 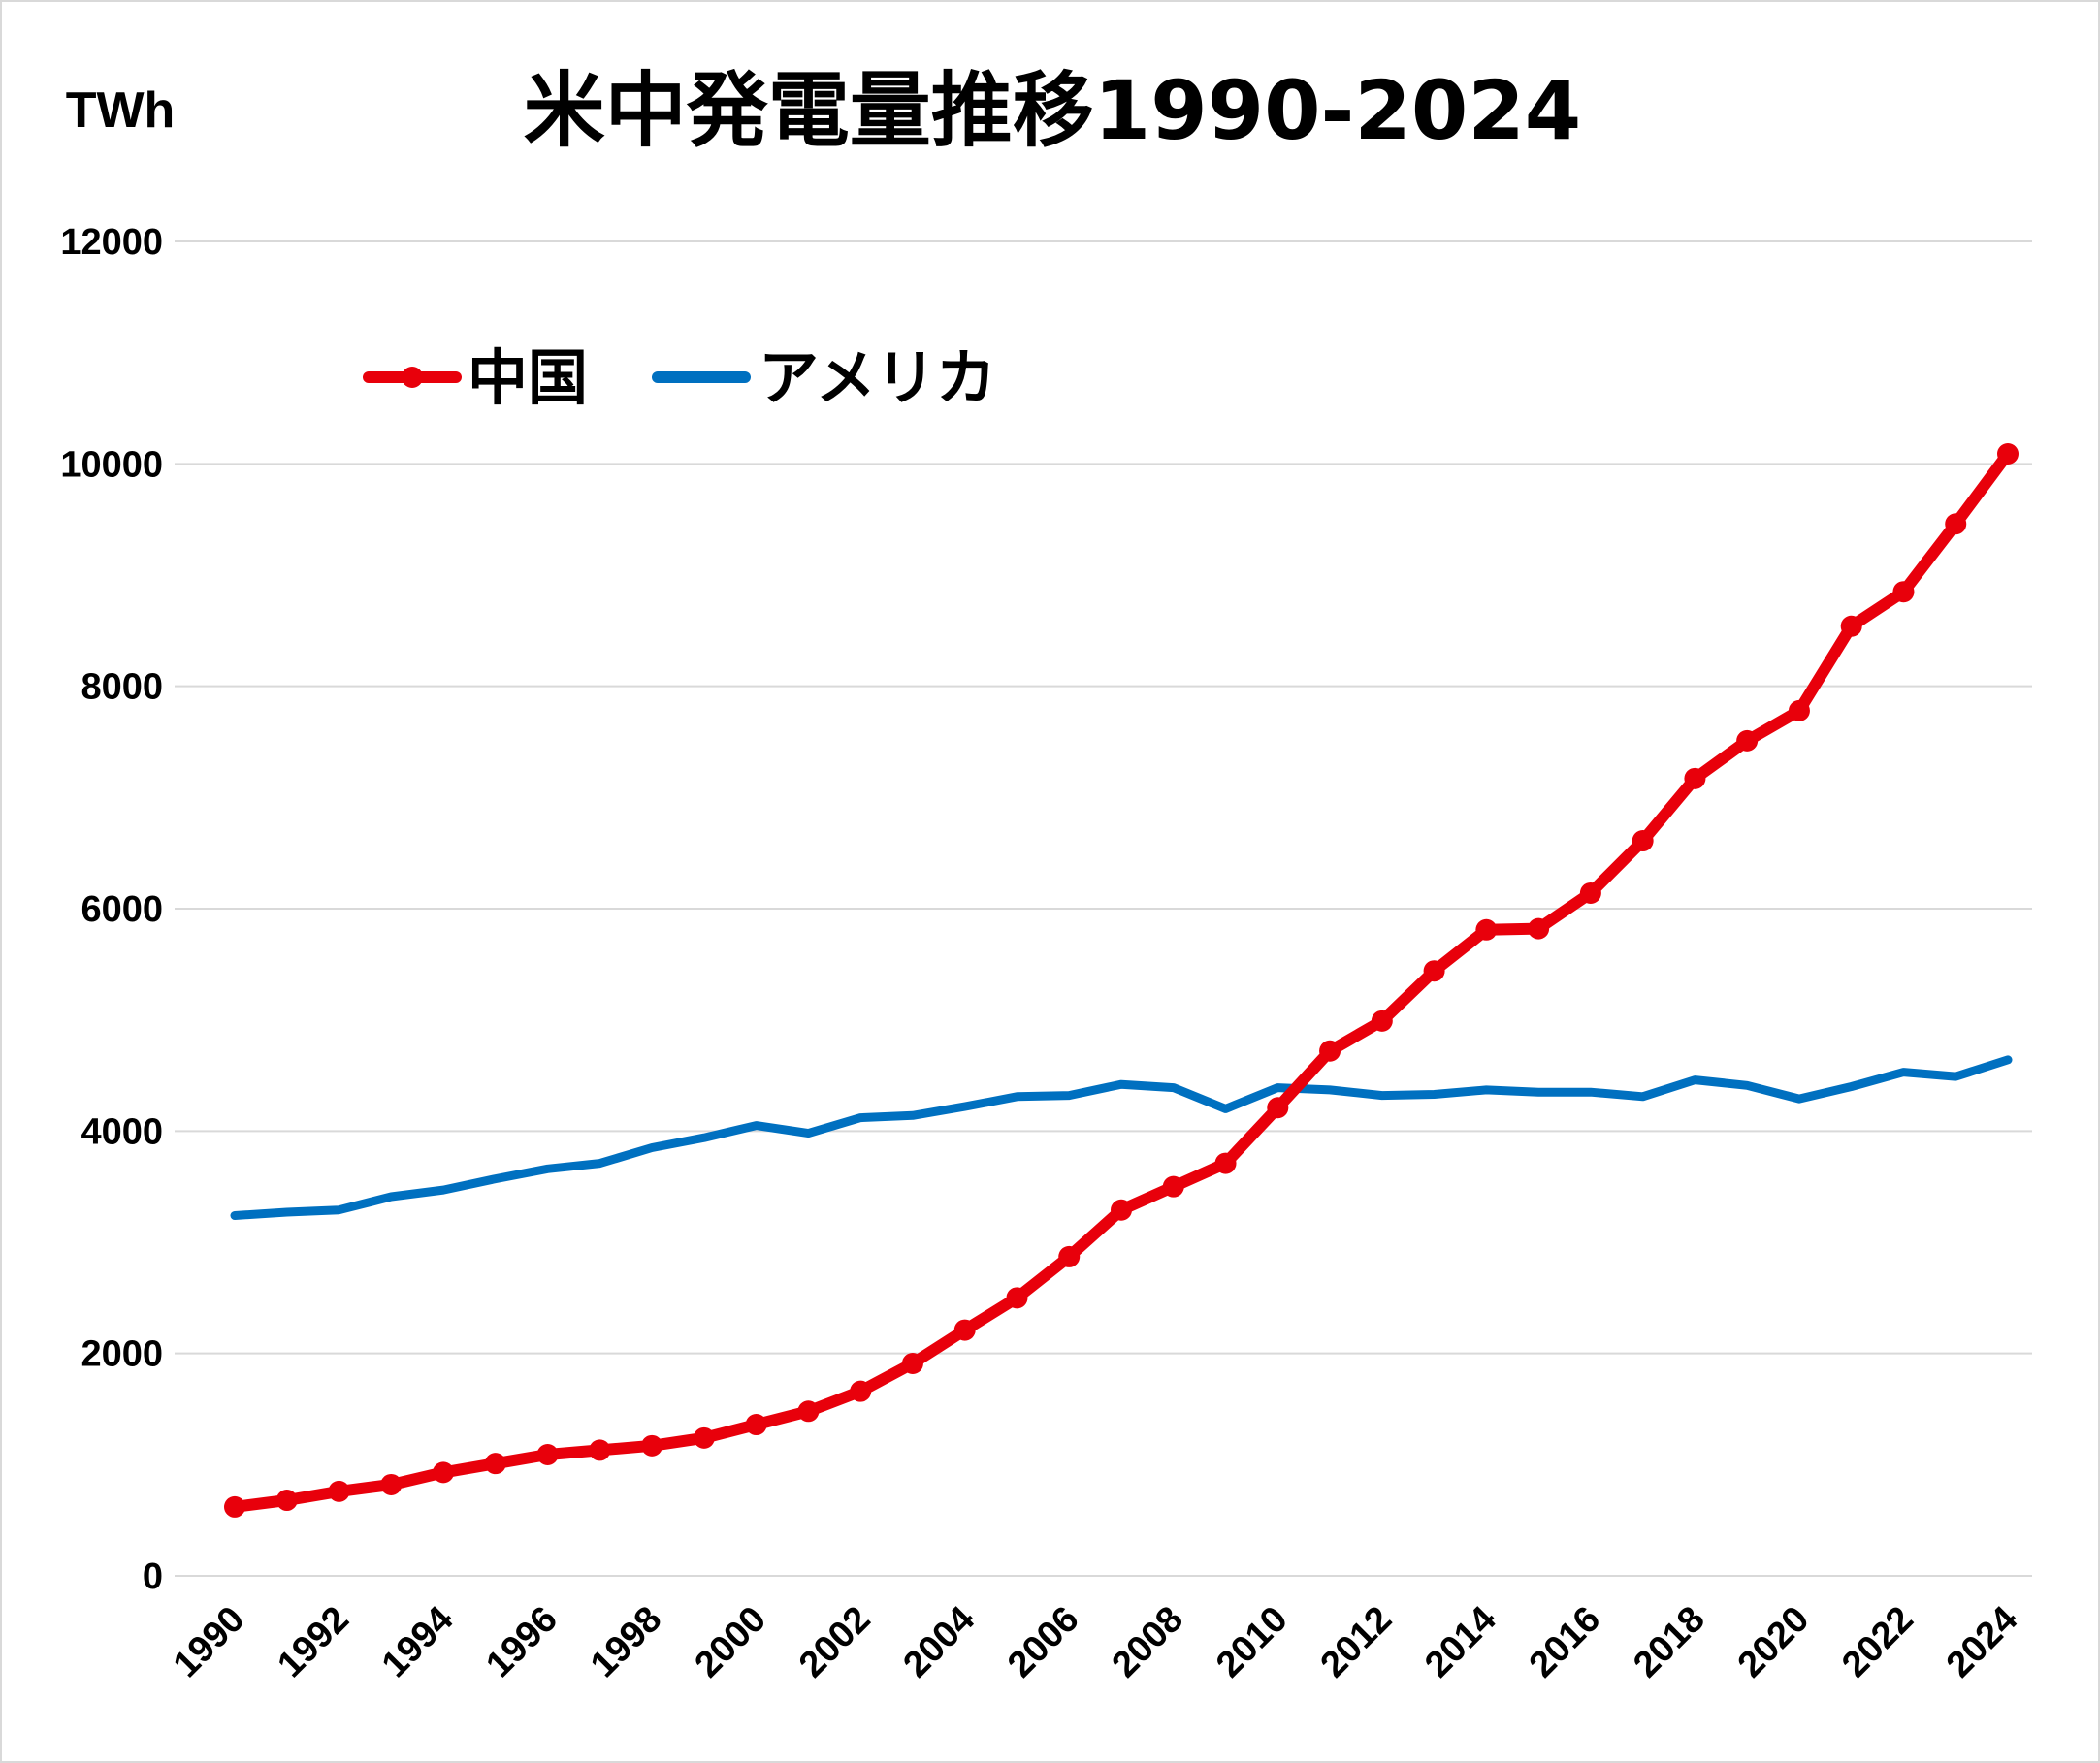 I want to click on series-usa, so click(x=1121, y=1137).